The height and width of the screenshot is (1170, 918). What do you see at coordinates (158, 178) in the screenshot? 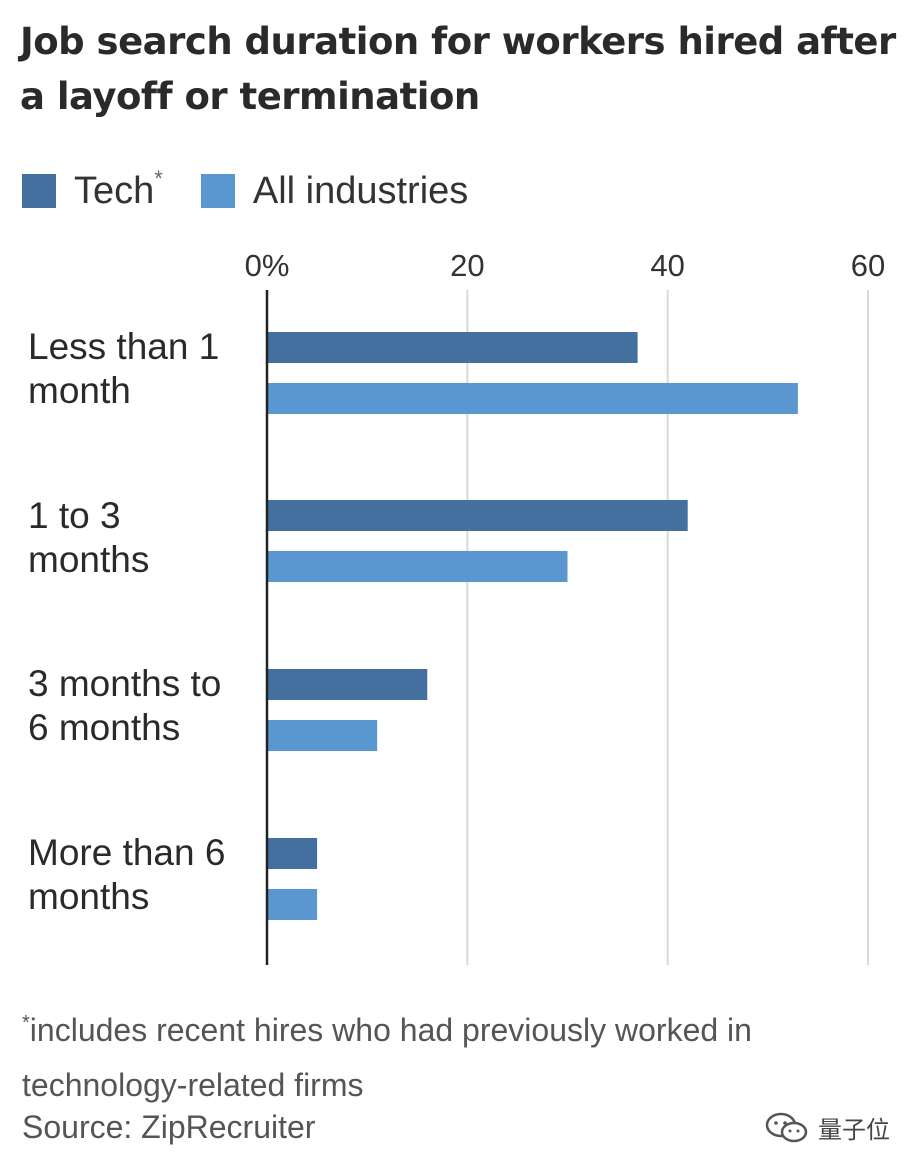
I see `legend-asterisk: *` at bounding box center [158, 178].